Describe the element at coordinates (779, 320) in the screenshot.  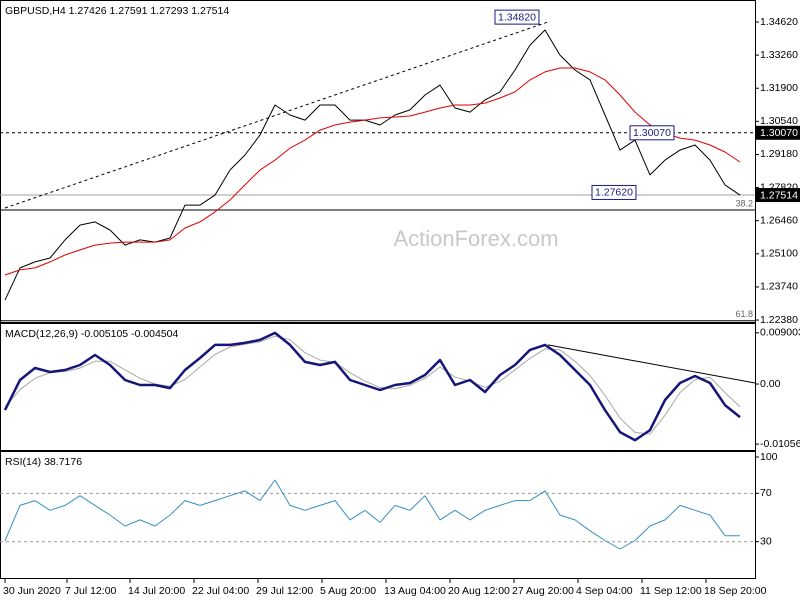
I see `y-tick-label: 1.22380` at that location.